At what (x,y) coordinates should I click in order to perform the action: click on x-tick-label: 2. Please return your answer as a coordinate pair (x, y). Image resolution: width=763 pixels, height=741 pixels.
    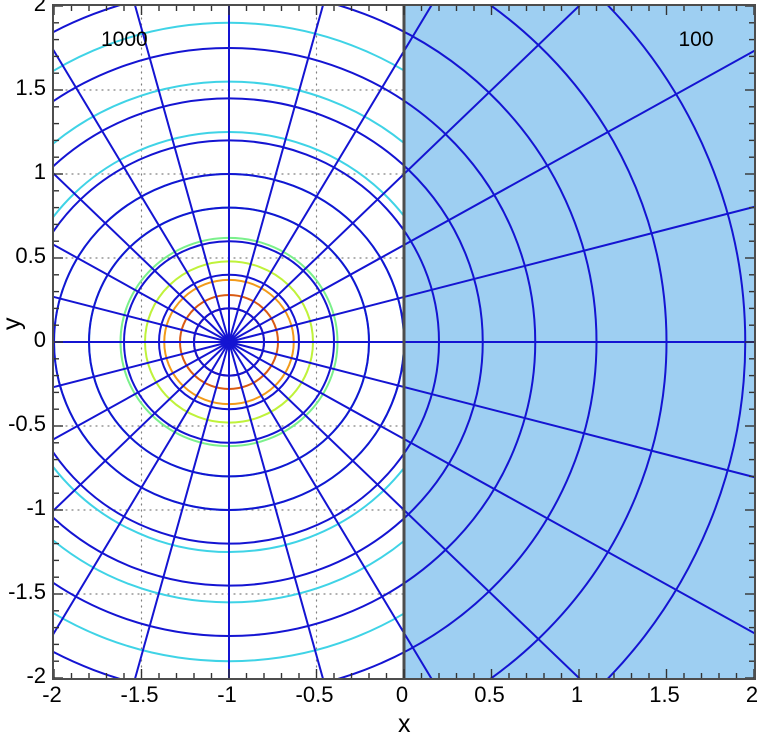
    Looking at the image, I should click on (752, 694).